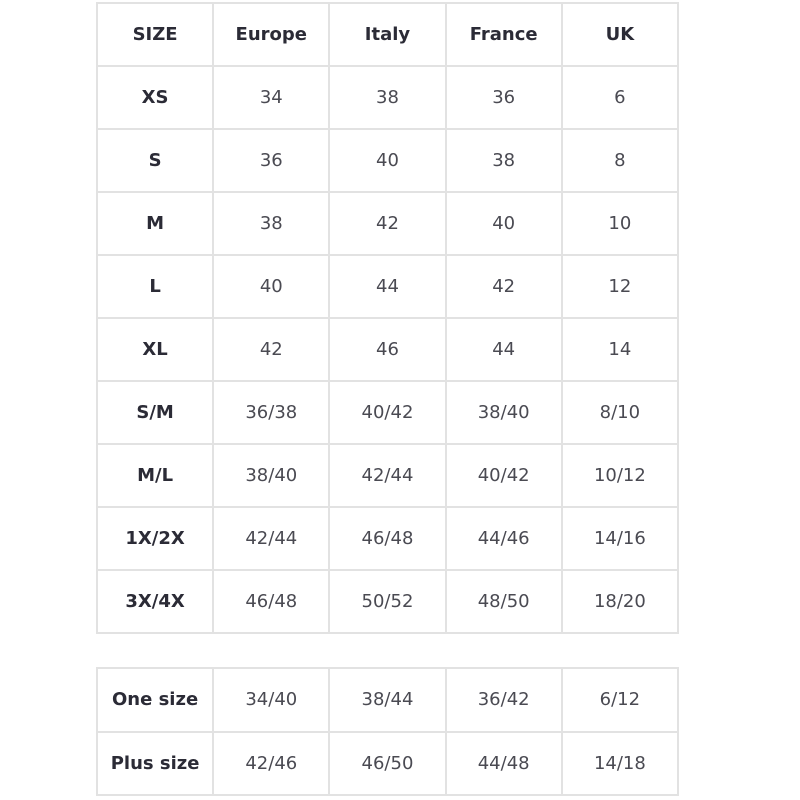  I want to click on size-value-cell: 8, so click(620, 160).